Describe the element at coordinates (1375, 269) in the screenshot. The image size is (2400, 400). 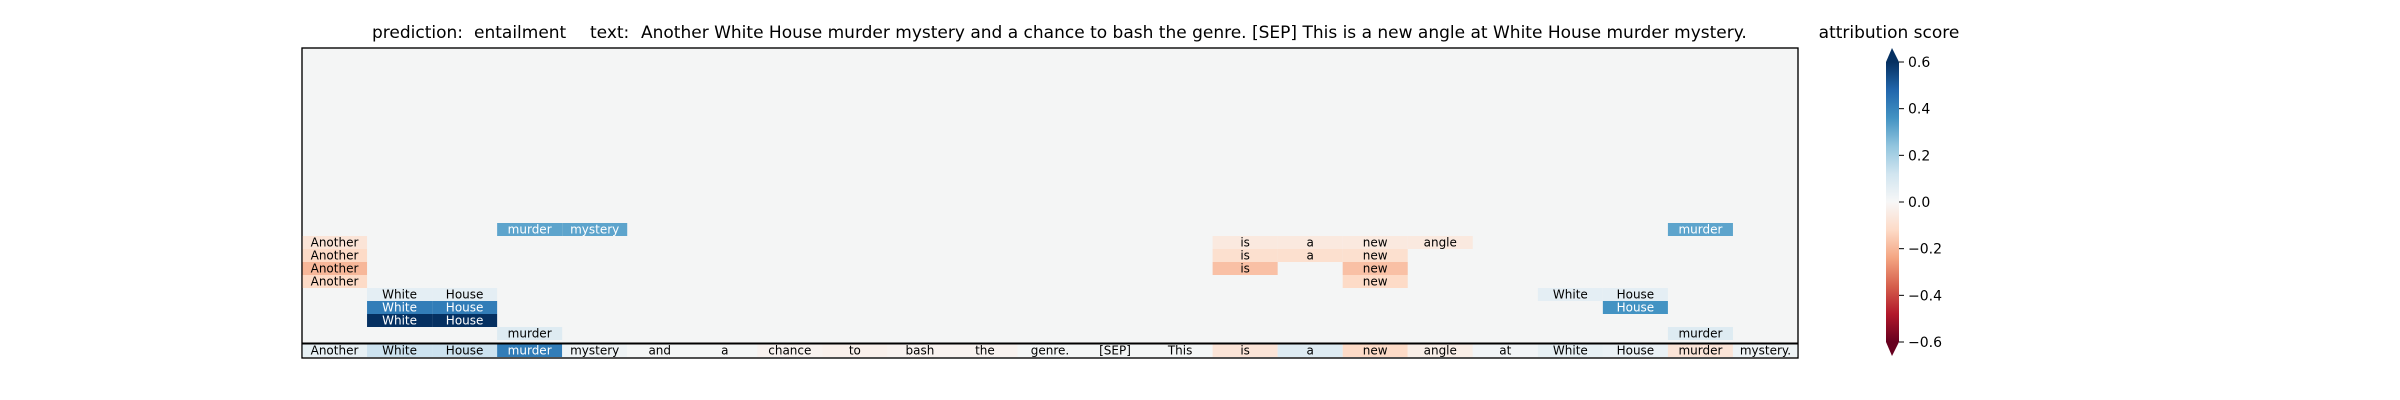
I see `attribution-row-3-token-label: new` at that location.